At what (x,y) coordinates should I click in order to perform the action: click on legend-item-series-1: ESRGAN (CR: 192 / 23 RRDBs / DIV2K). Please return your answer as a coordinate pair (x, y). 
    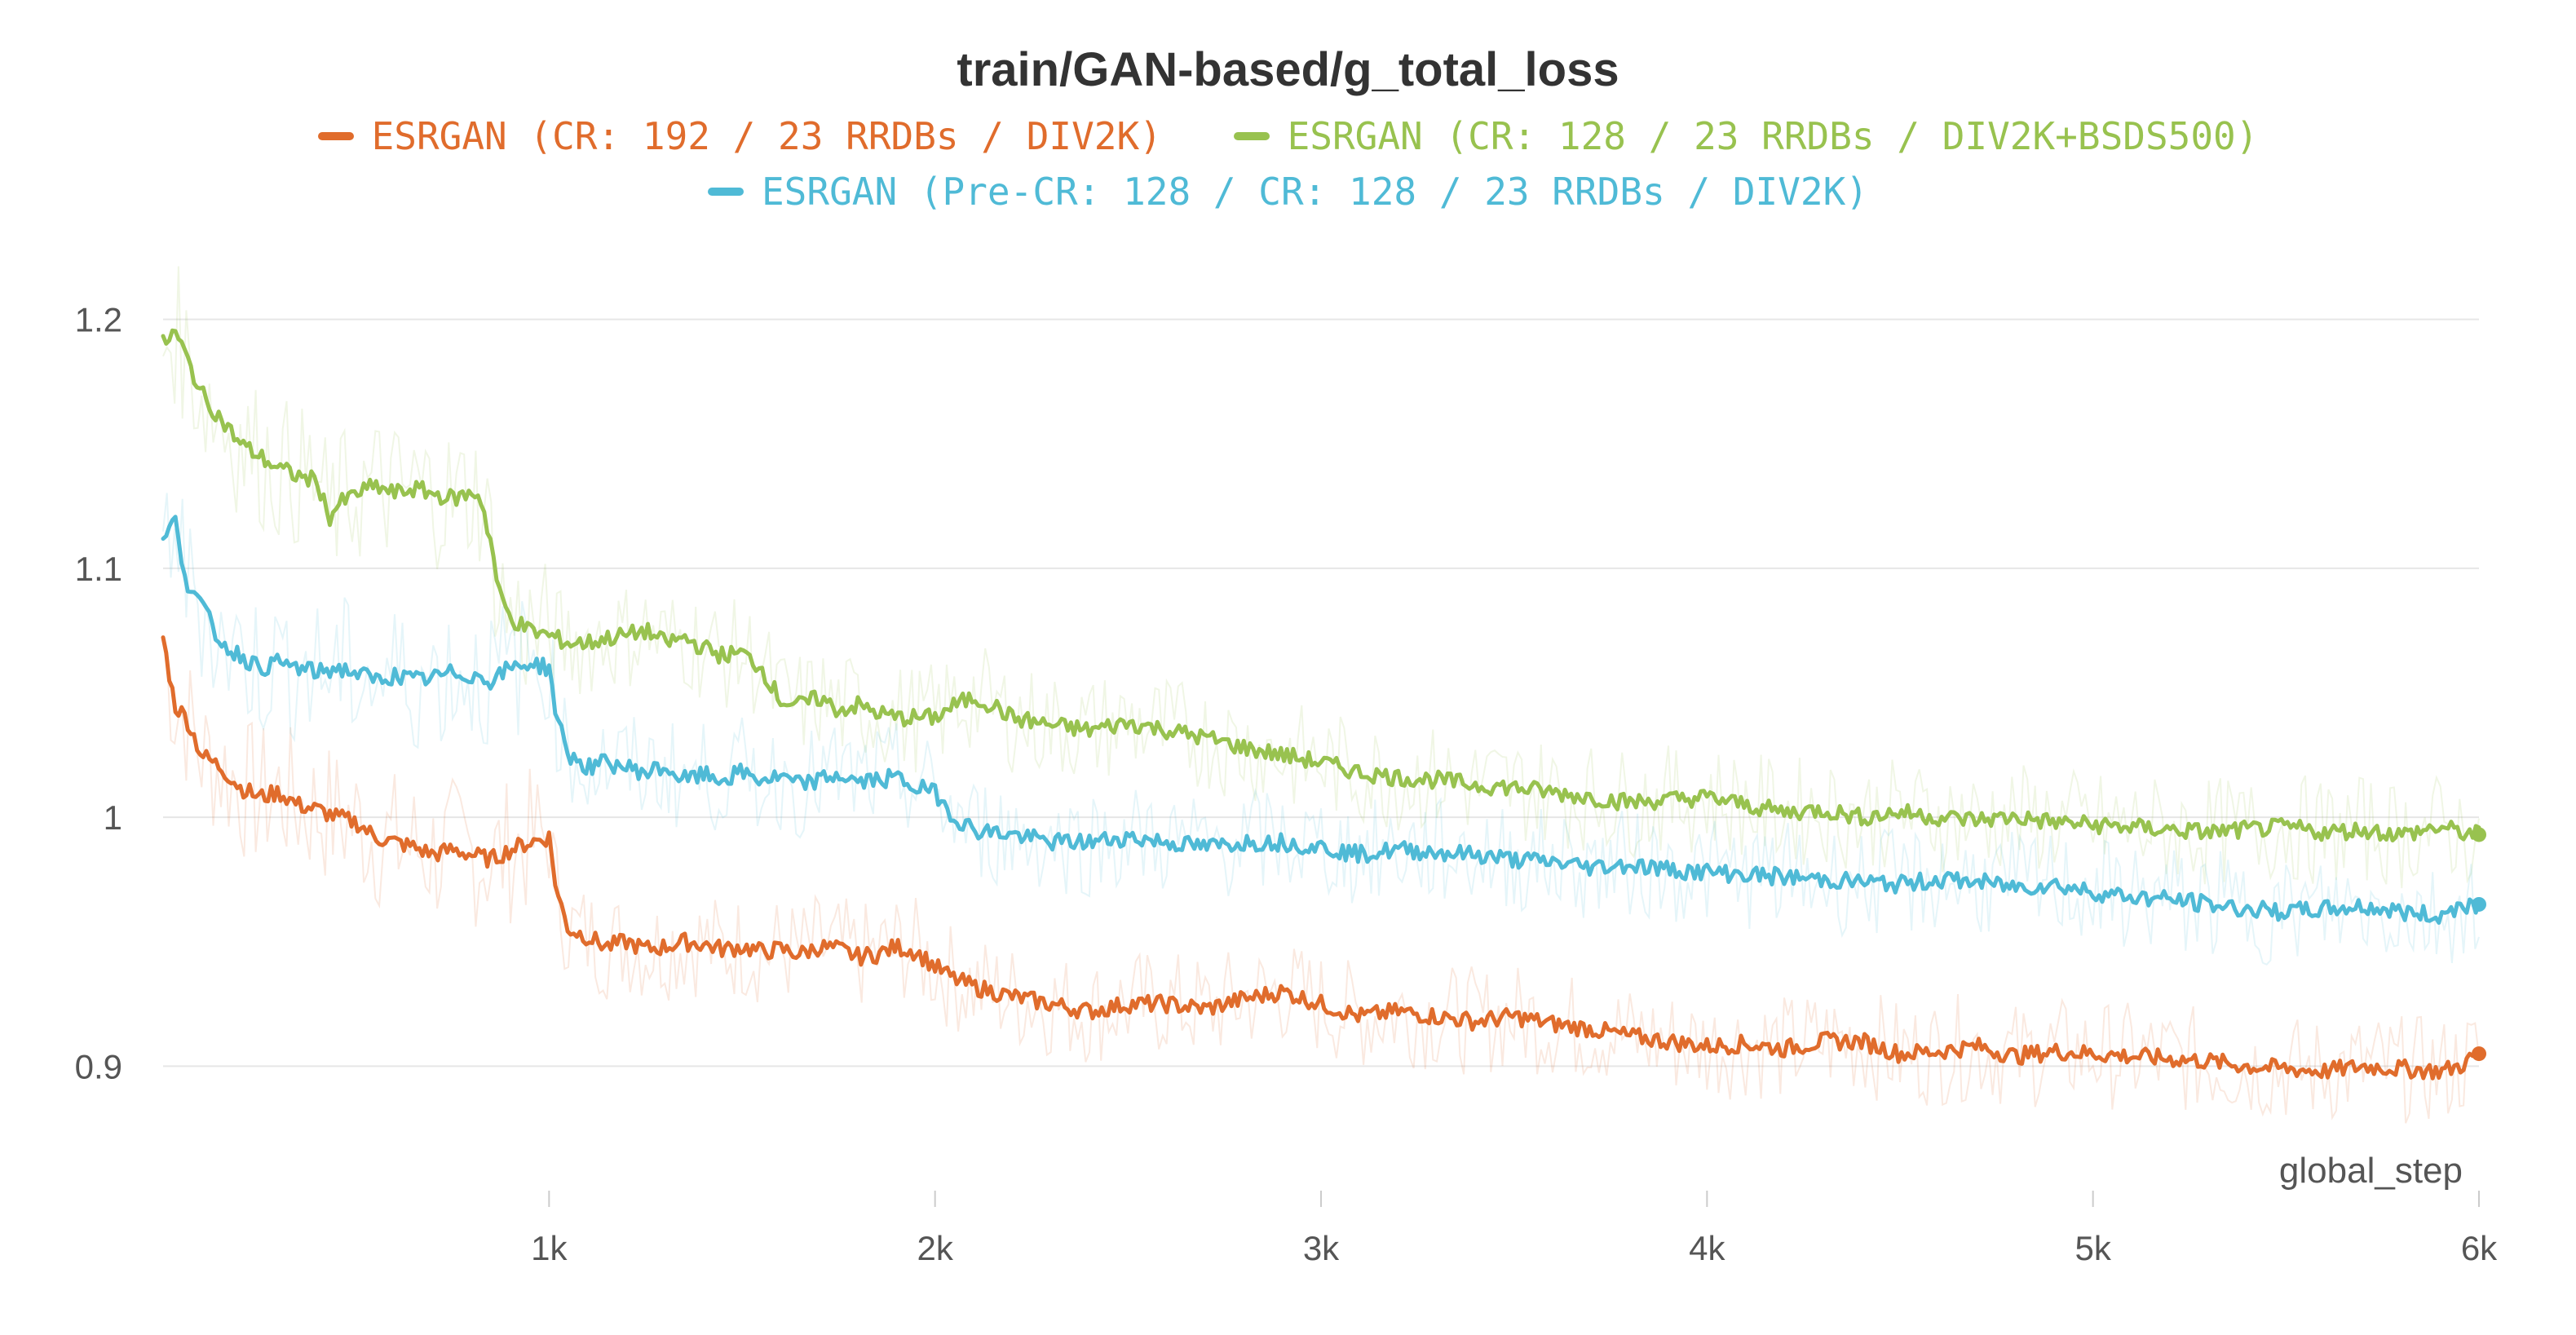
    Looking at the image, I should click on (739, 136).